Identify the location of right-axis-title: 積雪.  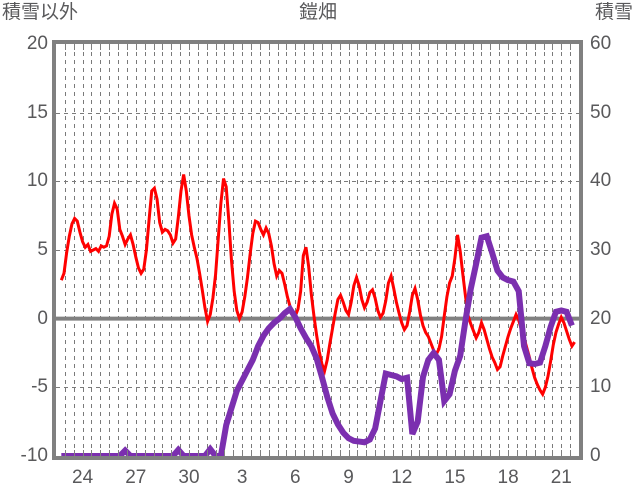
(613, 12).